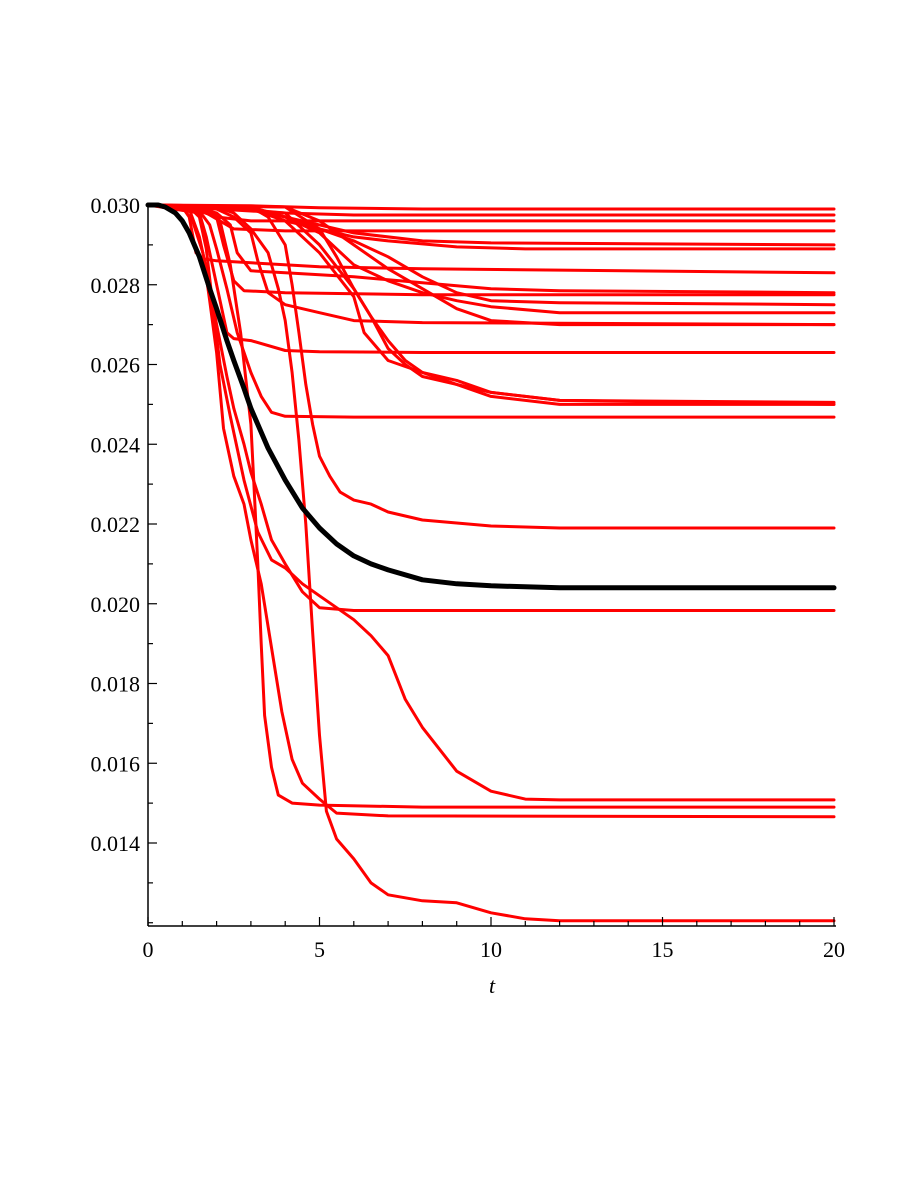  I want to click on x-tick-label: 5, so click(319, 949).